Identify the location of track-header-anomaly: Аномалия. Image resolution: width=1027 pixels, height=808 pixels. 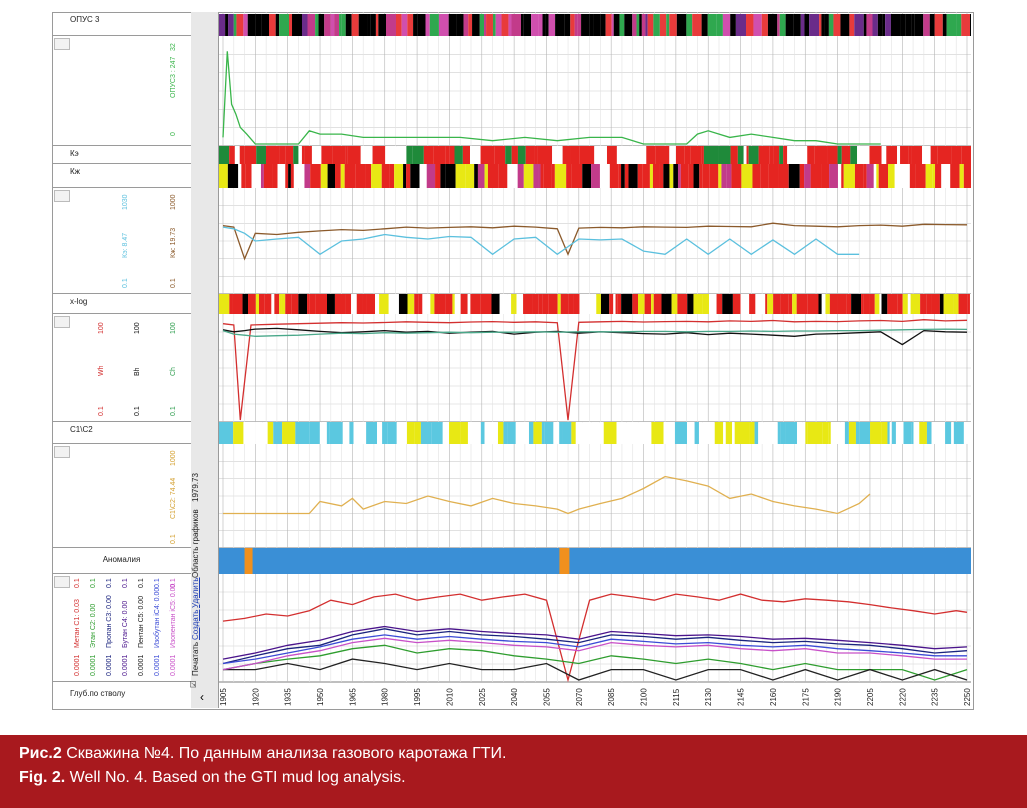
(121, 561).